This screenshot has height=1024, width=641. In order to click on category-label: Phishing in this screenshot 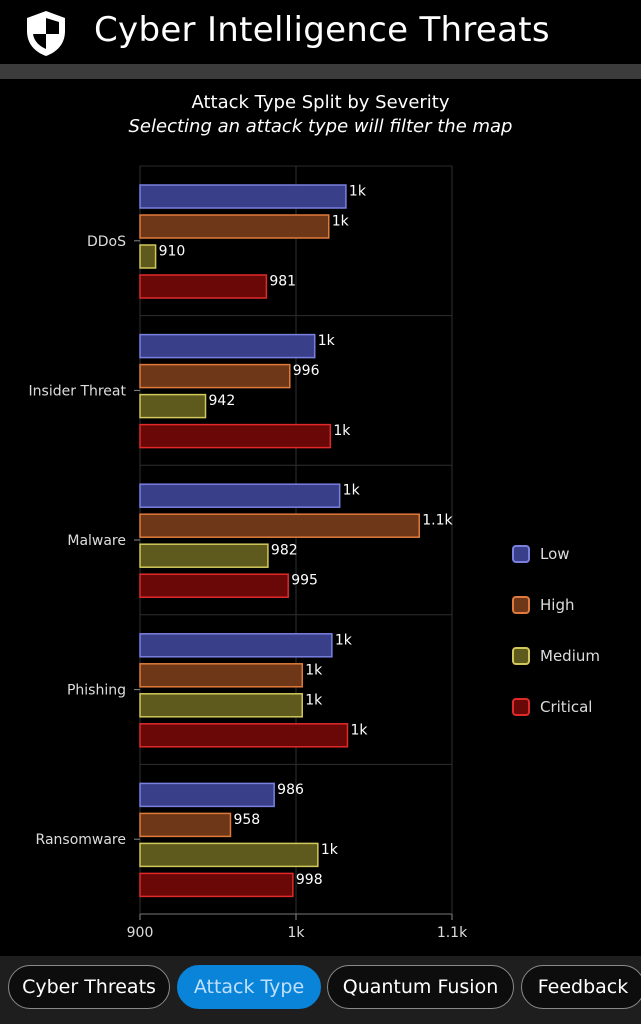, I will do `click(96, 691)`.